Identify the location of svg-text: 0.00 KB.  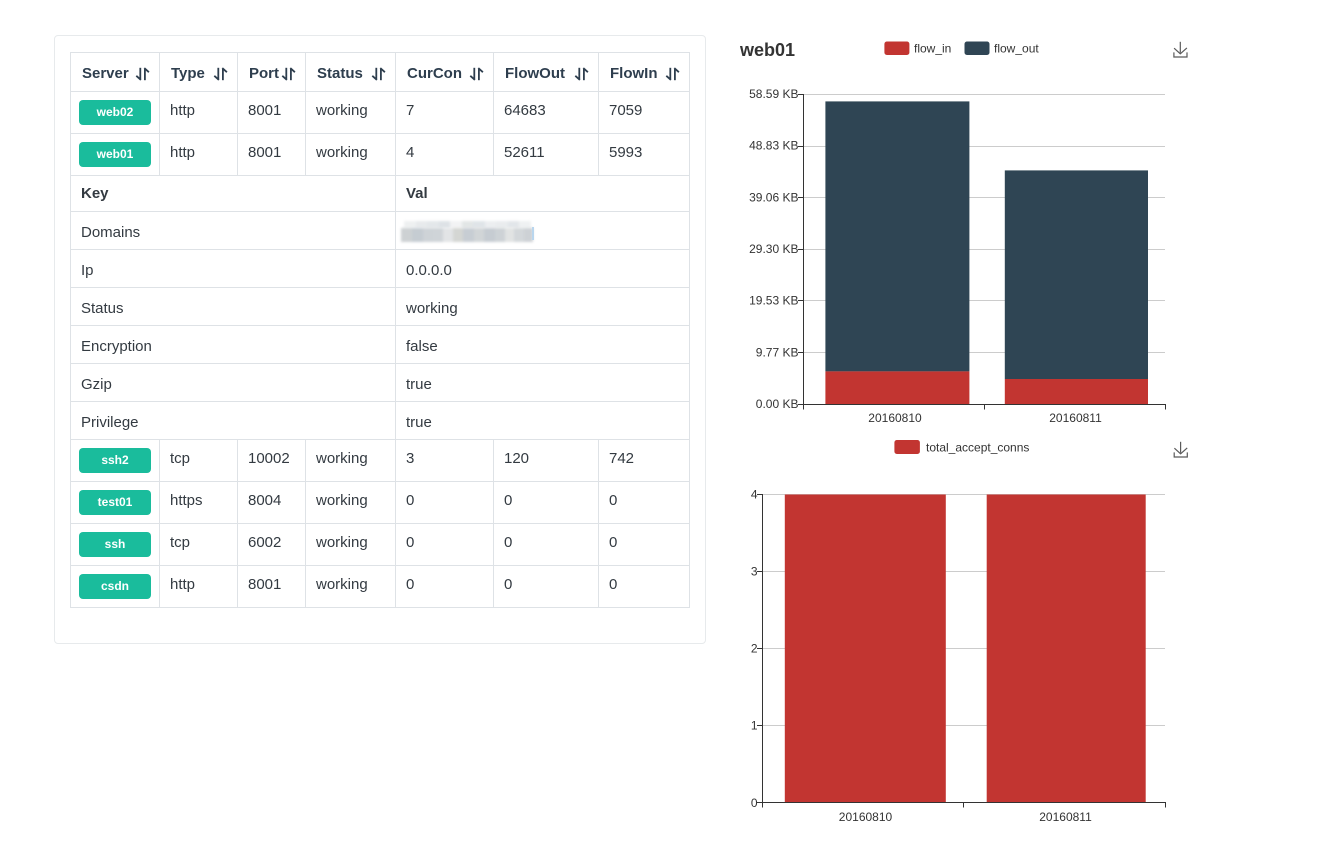
(777, 404).